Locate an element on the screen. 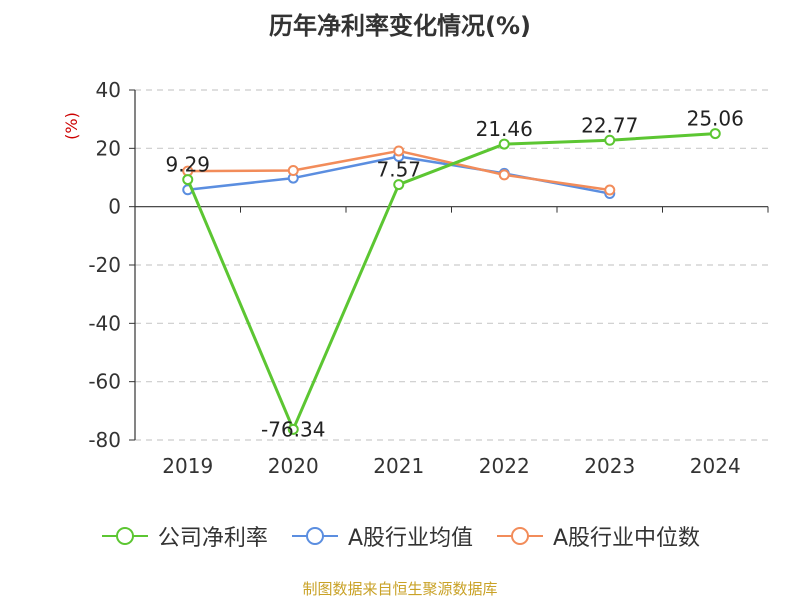 The height and width of the screenshot is (600, 800). data-label: -76.34 is located at coordinates (293, 429).